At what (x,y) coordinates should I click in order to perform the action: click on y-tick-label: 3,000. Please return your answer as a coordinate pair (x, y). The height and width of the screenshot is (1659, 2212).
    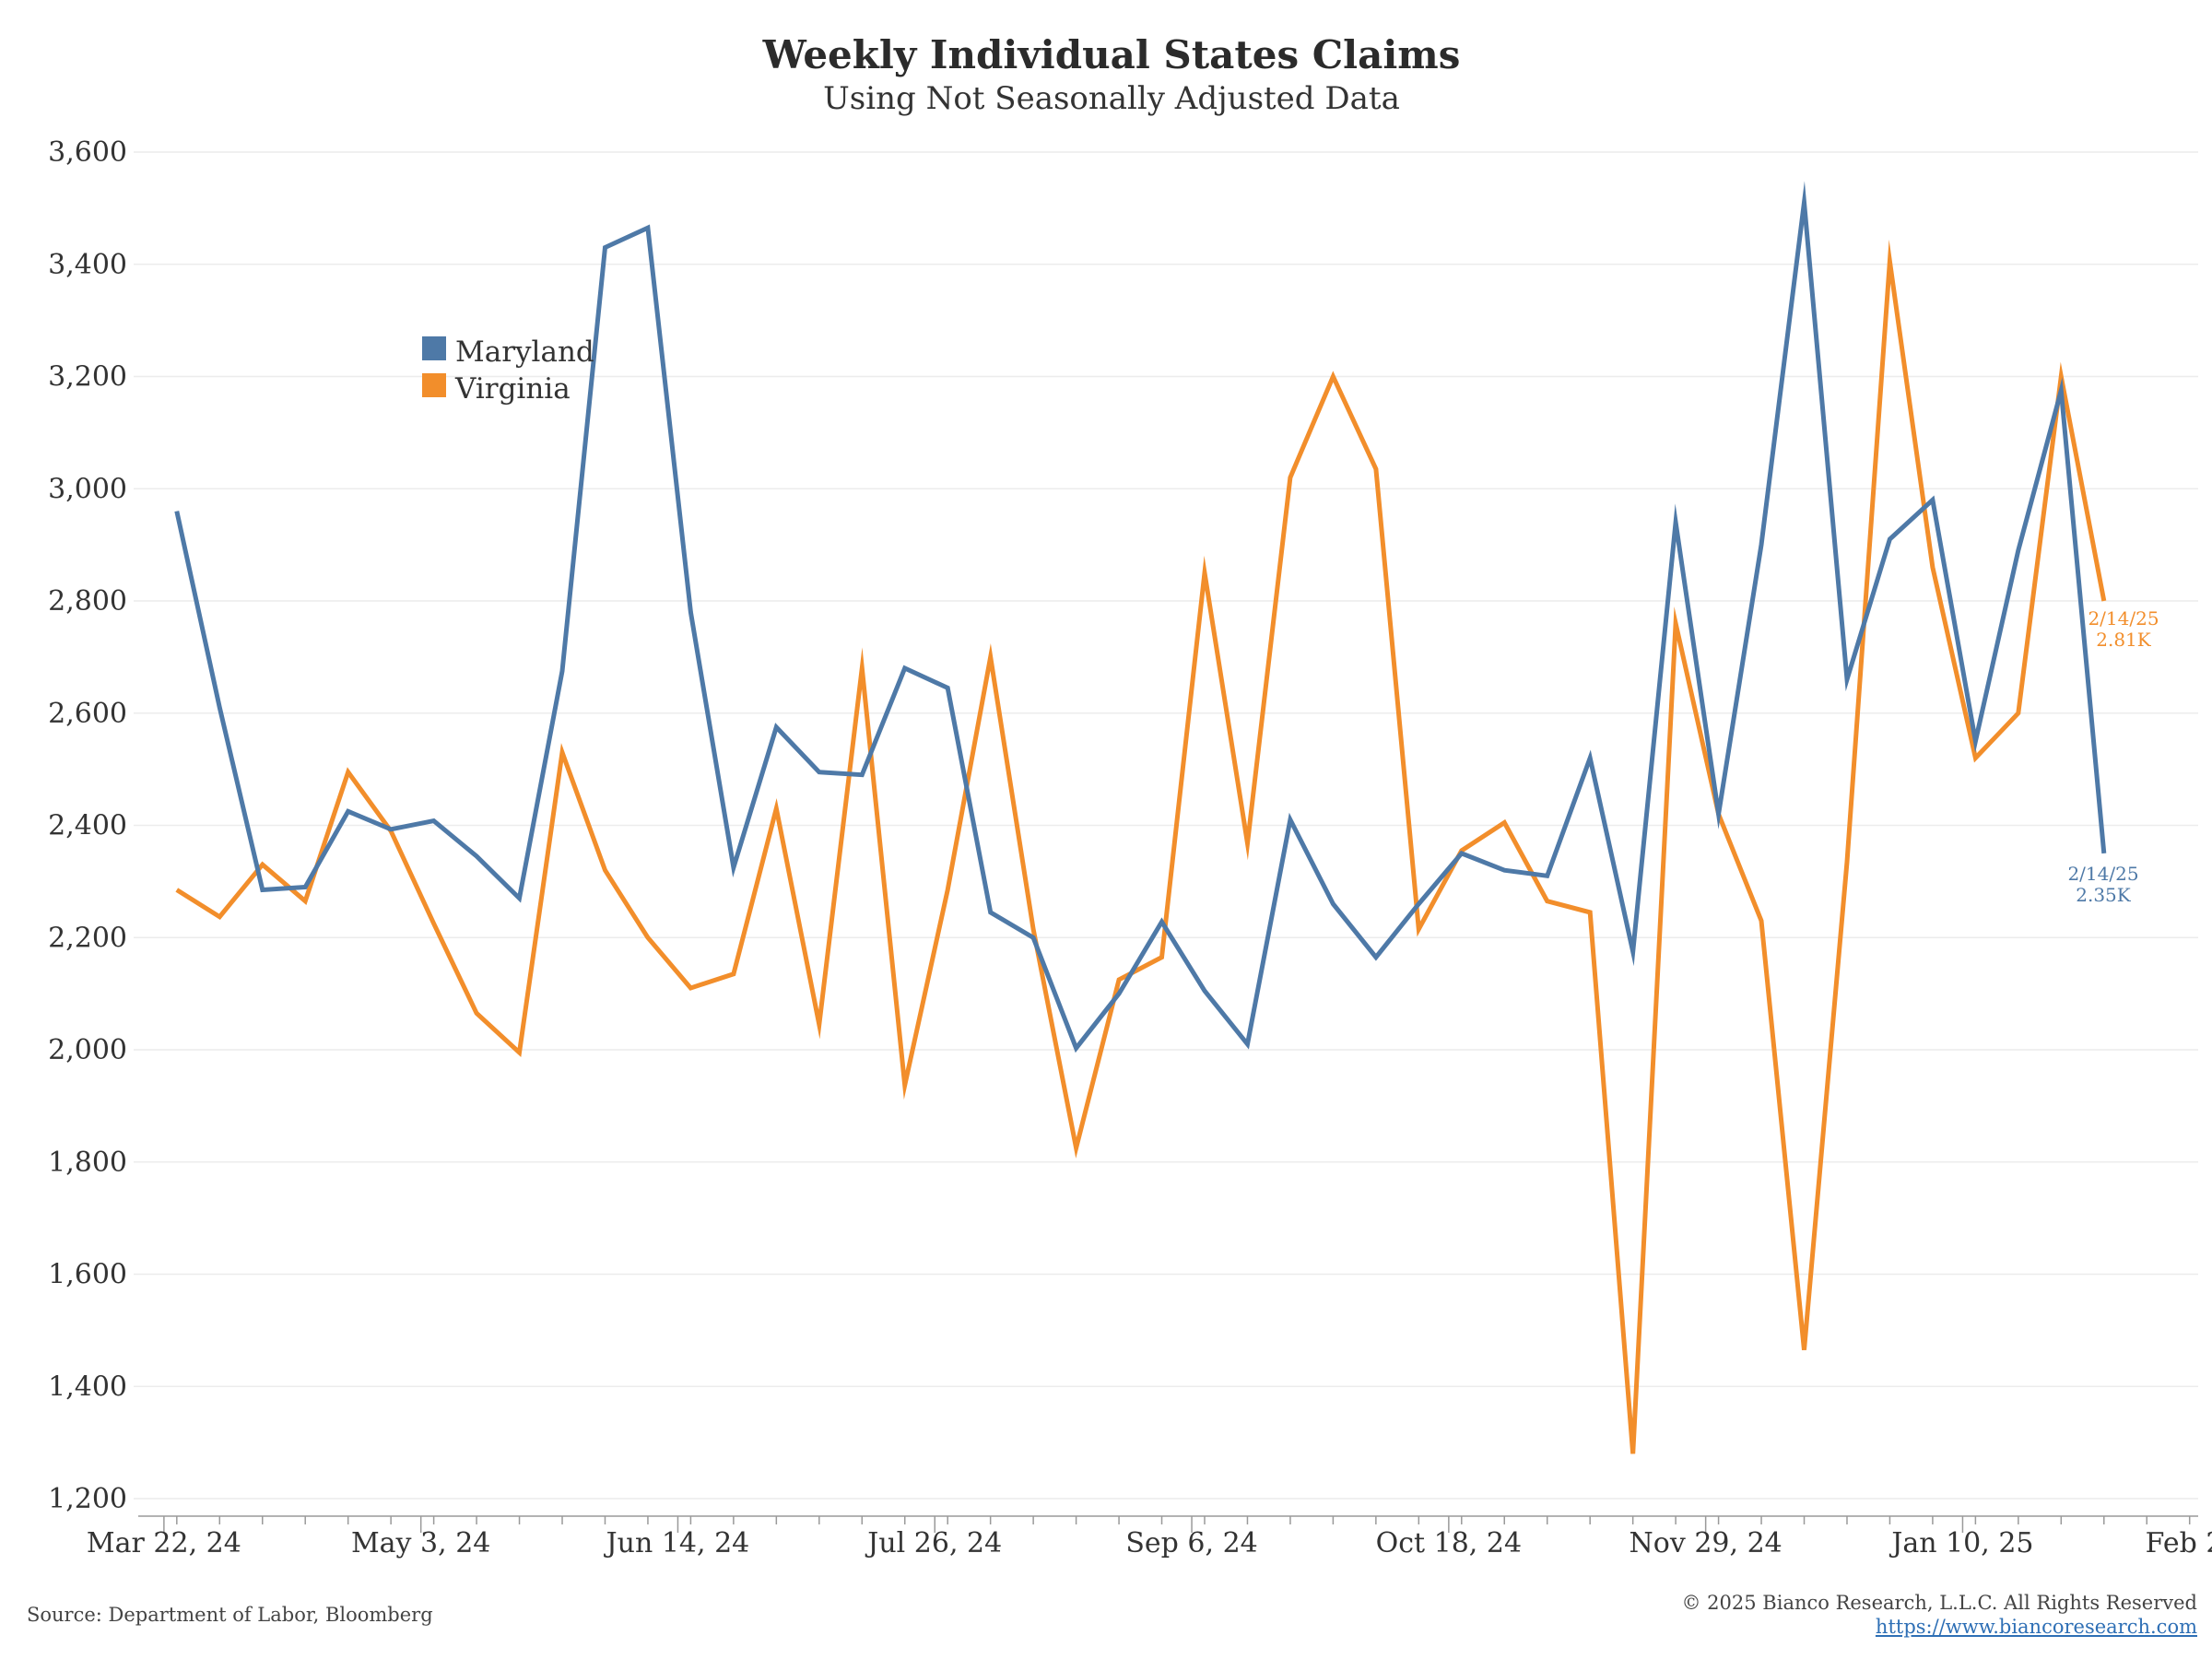
    Looking at the image, I should click on (87, 489).